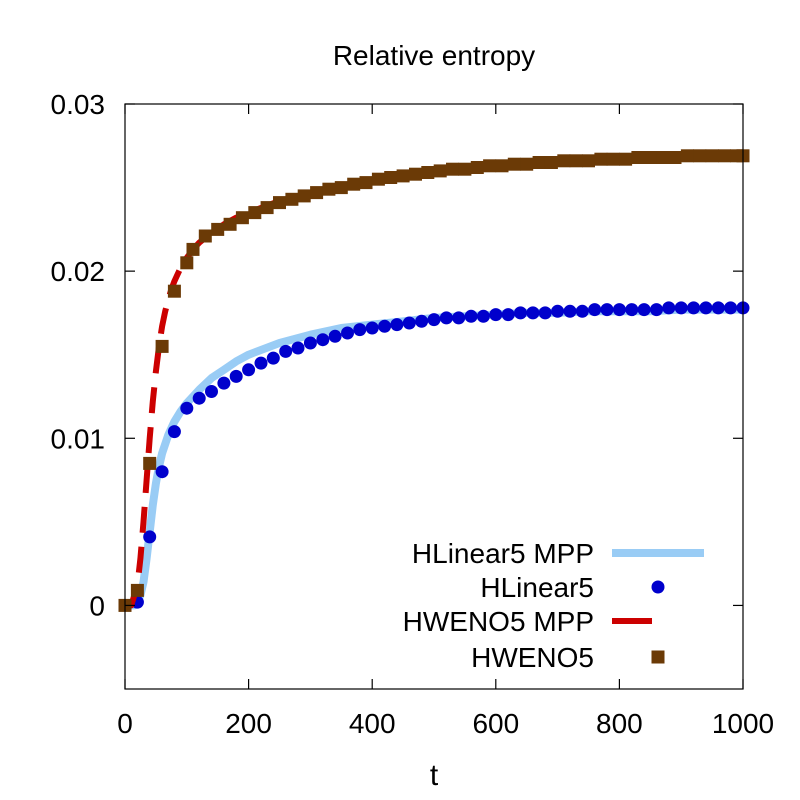 The height and width of the screenshot is (800, 800). Describe the element at coordinates (78, 438) in the screenshot. I see `y-tick-label: 0.01` at that location.